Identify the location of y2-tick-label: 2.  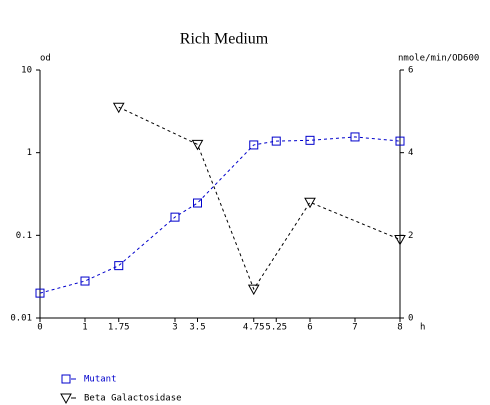
(410, 236).